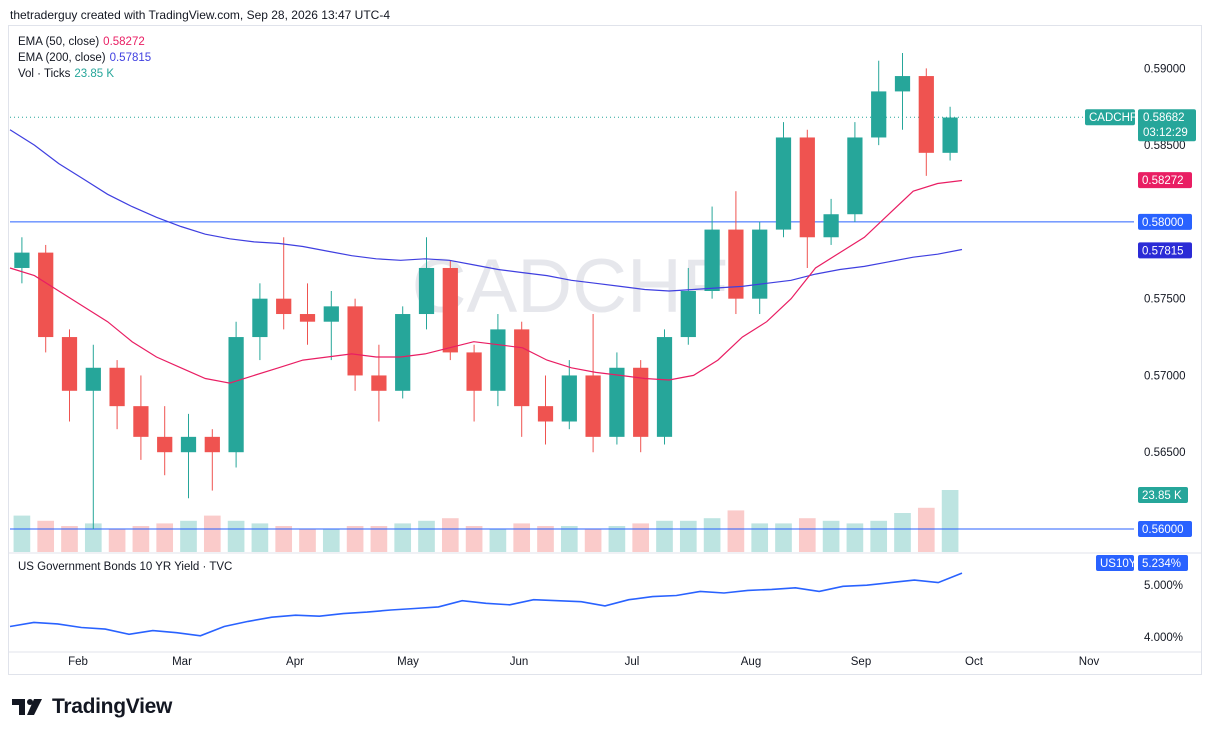 Image resolution: width=1212 pixels, height=735 pixels. What do you see at coordinates (112, 706) in the screenshot?
I see `tradingview-brand: TradingView` at bounding box center [112, 706].